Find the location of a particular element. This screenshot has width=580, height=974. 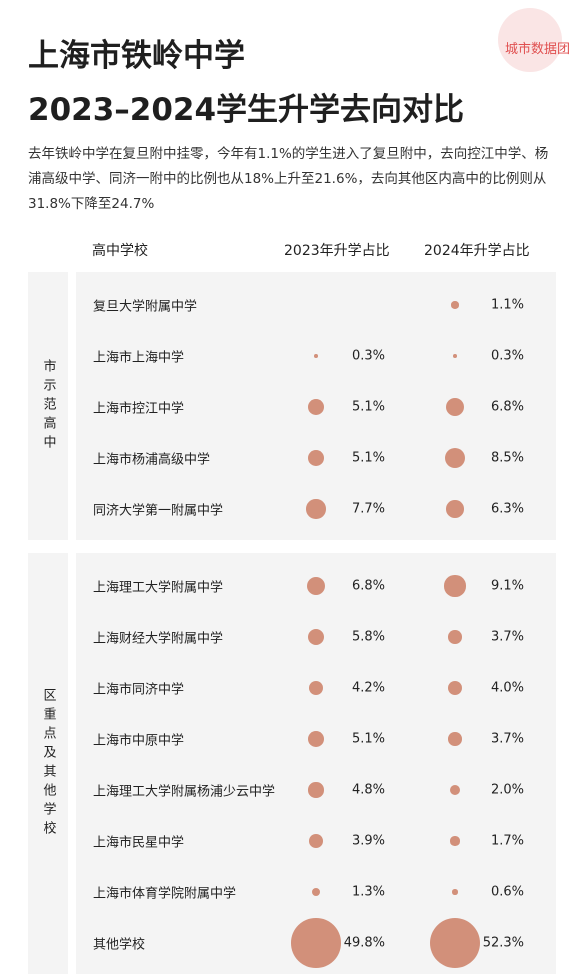

school-name: 上海市杨浦高级中学 is located at coordinates (152, 460).